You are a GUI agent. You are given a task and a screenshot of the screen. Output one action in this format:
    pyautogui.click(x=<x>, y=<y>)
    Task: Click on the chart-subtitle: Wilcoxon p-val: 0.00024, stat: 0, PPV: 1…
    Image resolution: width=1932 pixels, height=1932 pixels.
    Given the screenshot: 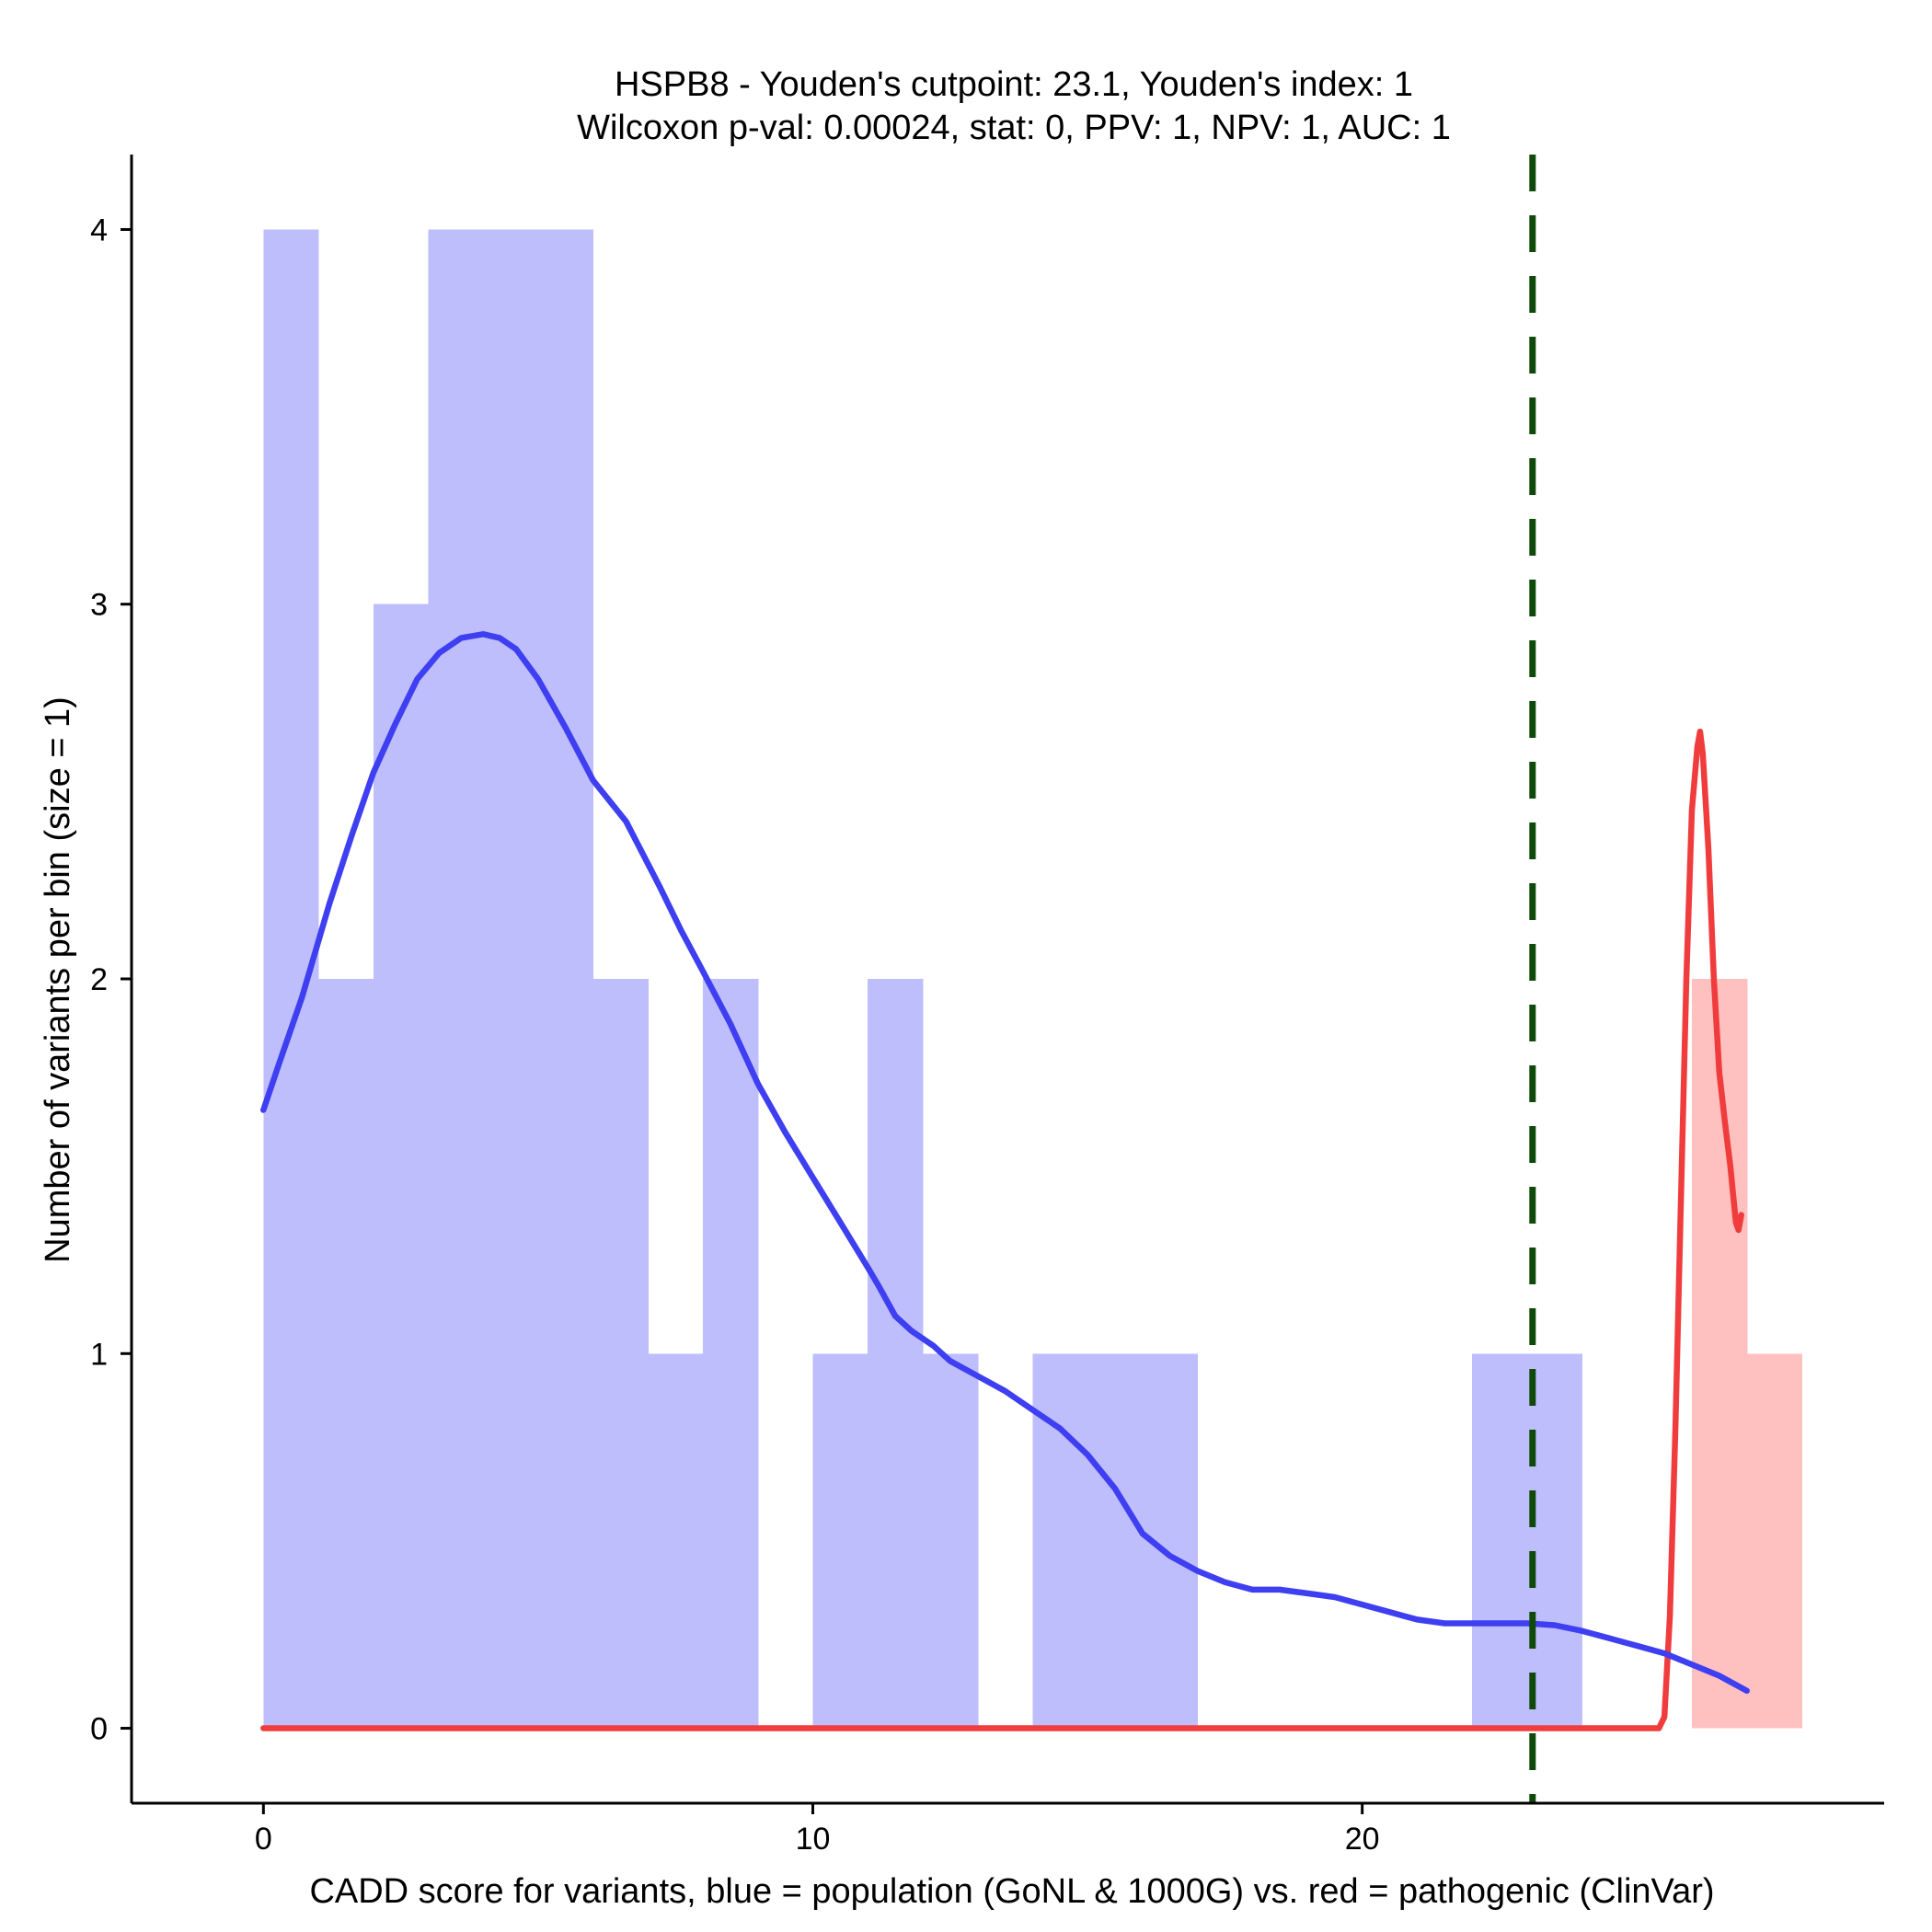 What is the action you would take?
    pyautogui.click(x=1014, y=128)
    